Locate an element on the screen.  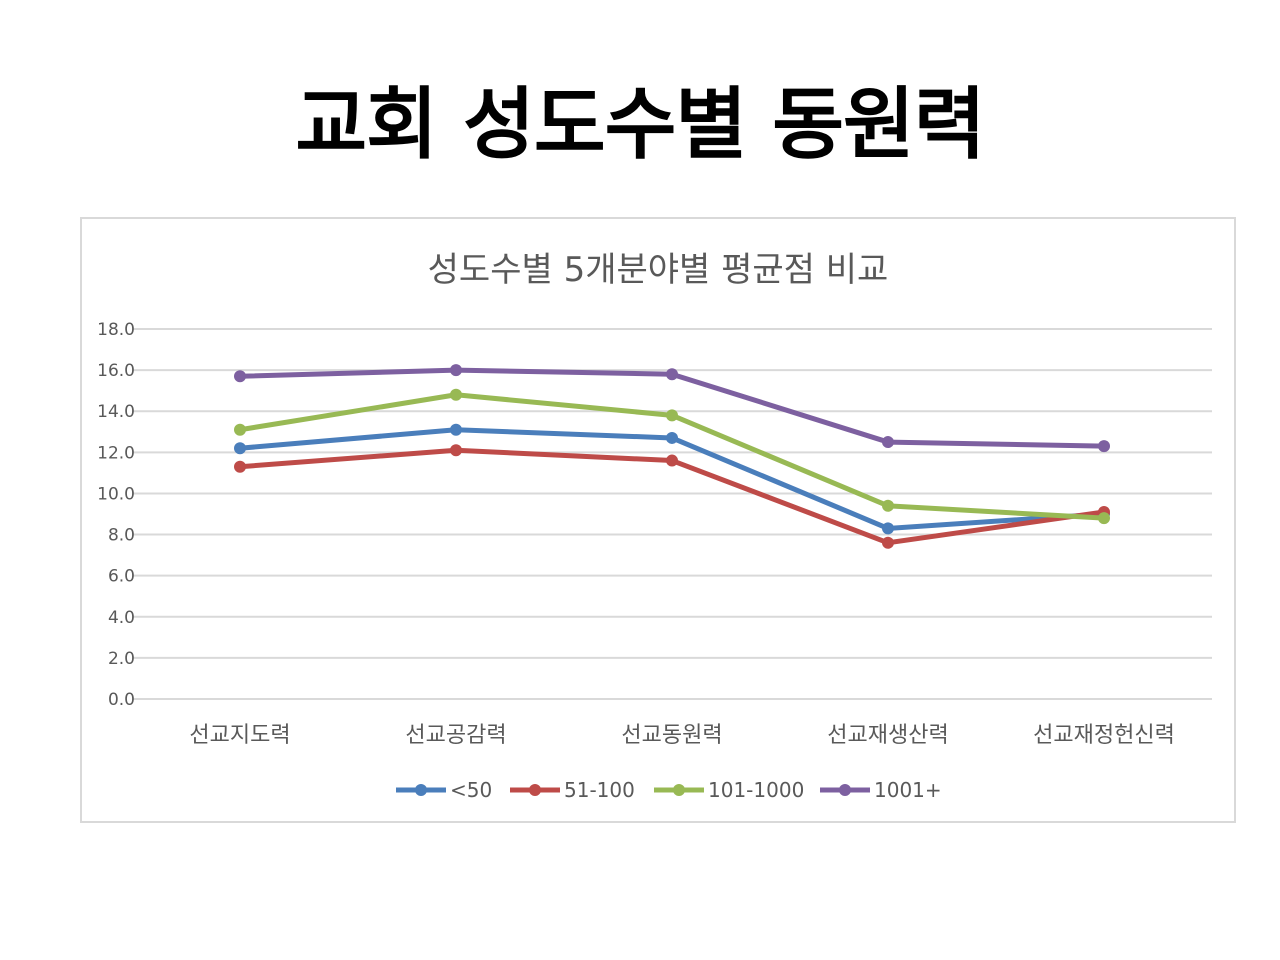
y-tick-label: 8.0 is located at coordinates (121, 536).